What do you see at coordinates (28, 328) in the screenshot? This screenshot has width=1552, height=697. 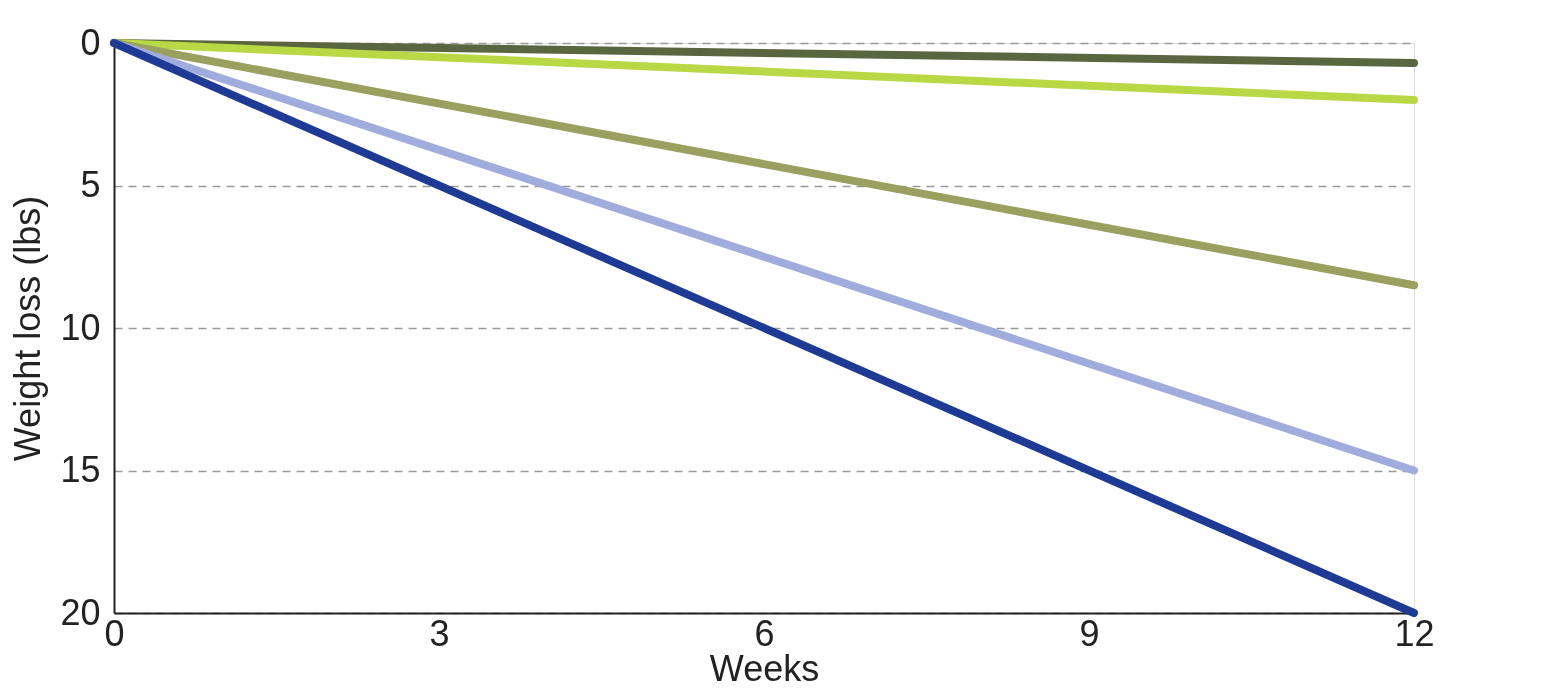 I see `y-axis-title: Weight loss (lbs)` at bounding box center [28, 328].